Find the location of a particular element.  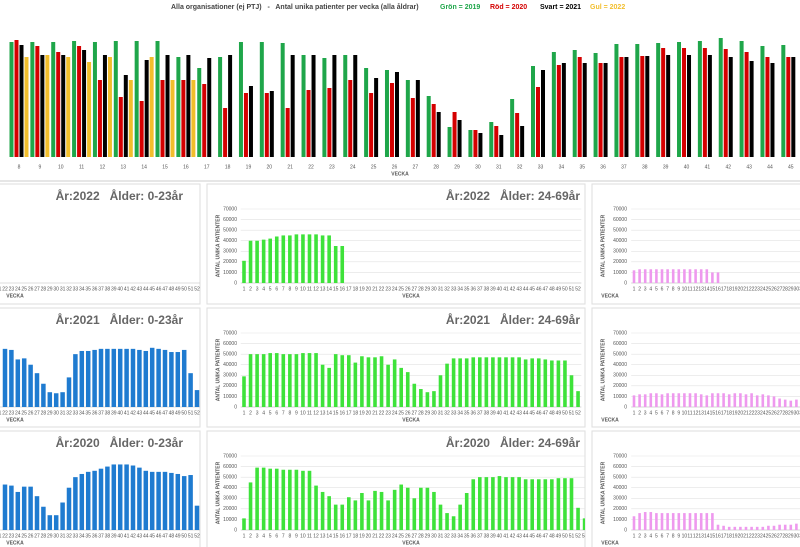

x-tick-label: 16 is located at coordinates (718, 536).